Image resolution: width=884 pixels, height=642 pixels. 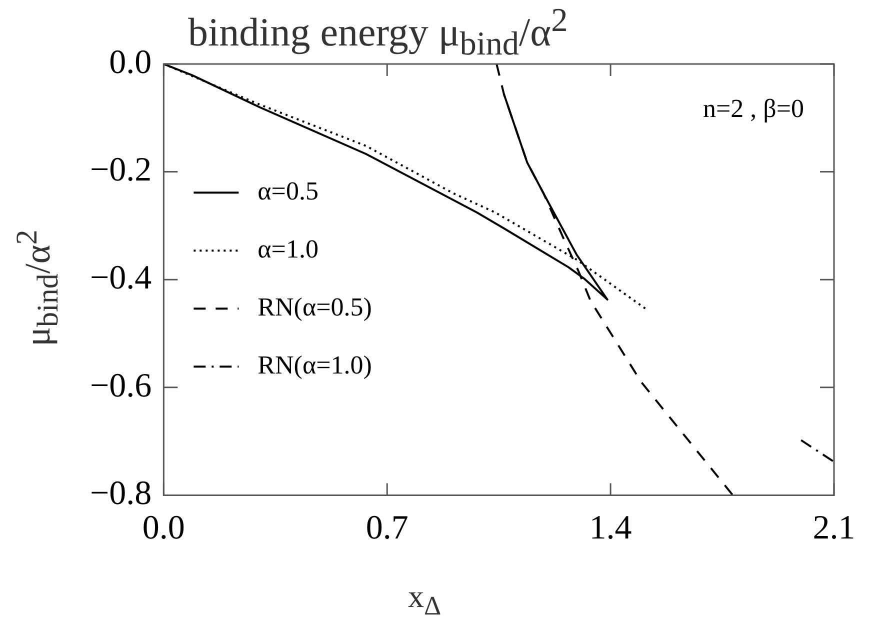 I want to click on x-tick-label: 2.1, so click(x=834, y=528).